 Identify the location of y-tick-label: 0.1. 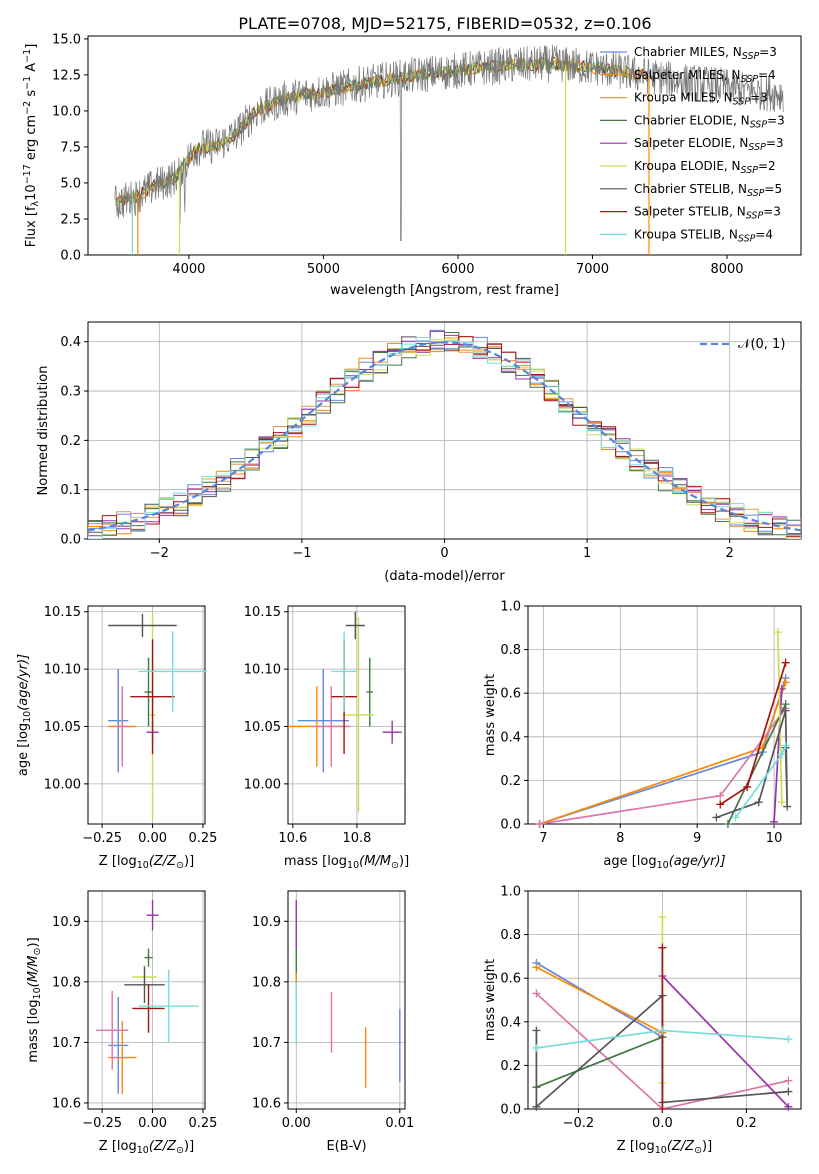
(70, 490).